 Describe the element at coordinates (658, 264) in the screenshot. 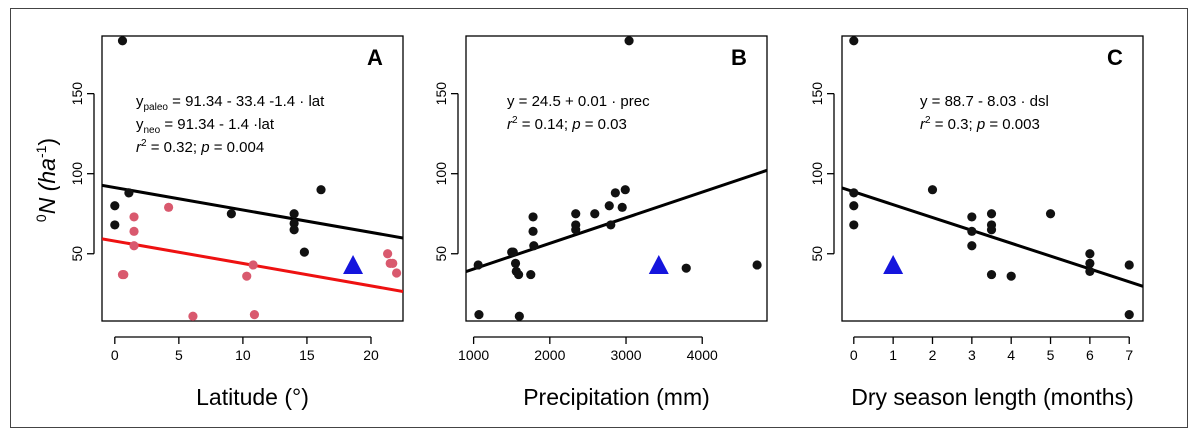

I see `triangle-marker-b` at that location.